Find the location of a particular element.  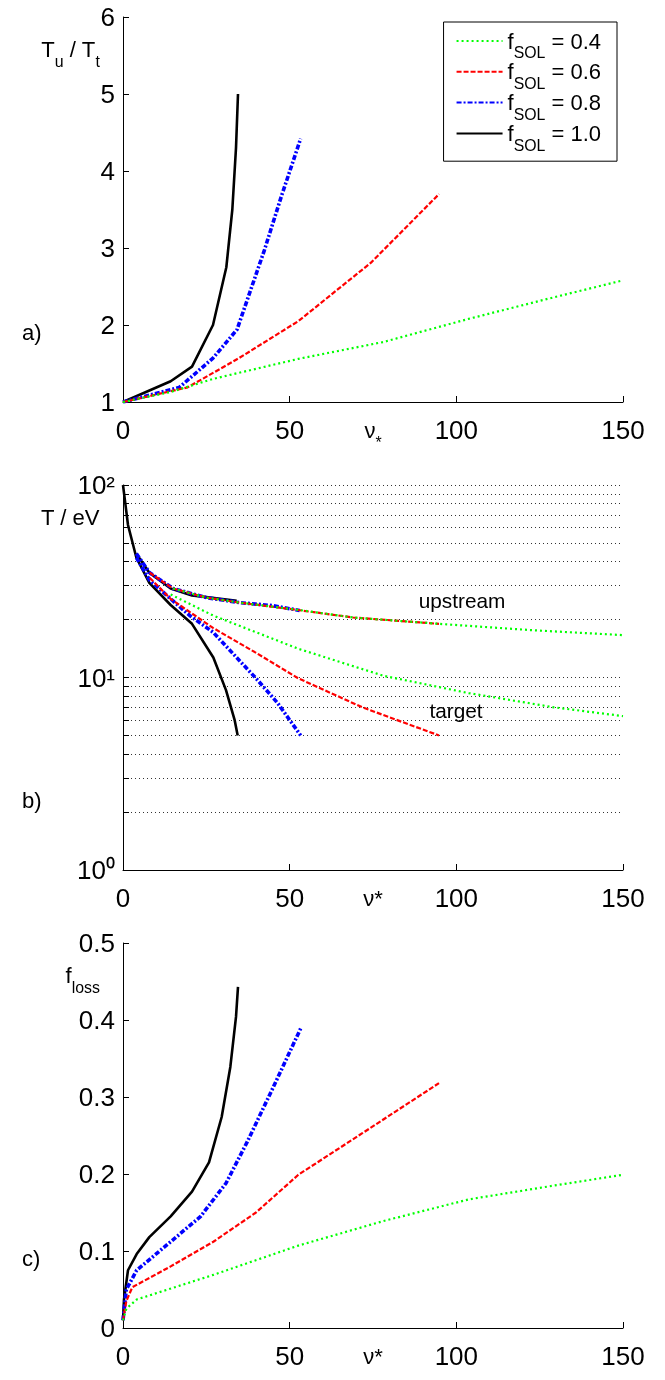

y-tick-label: 0 is located at coordinates (107, 1328).